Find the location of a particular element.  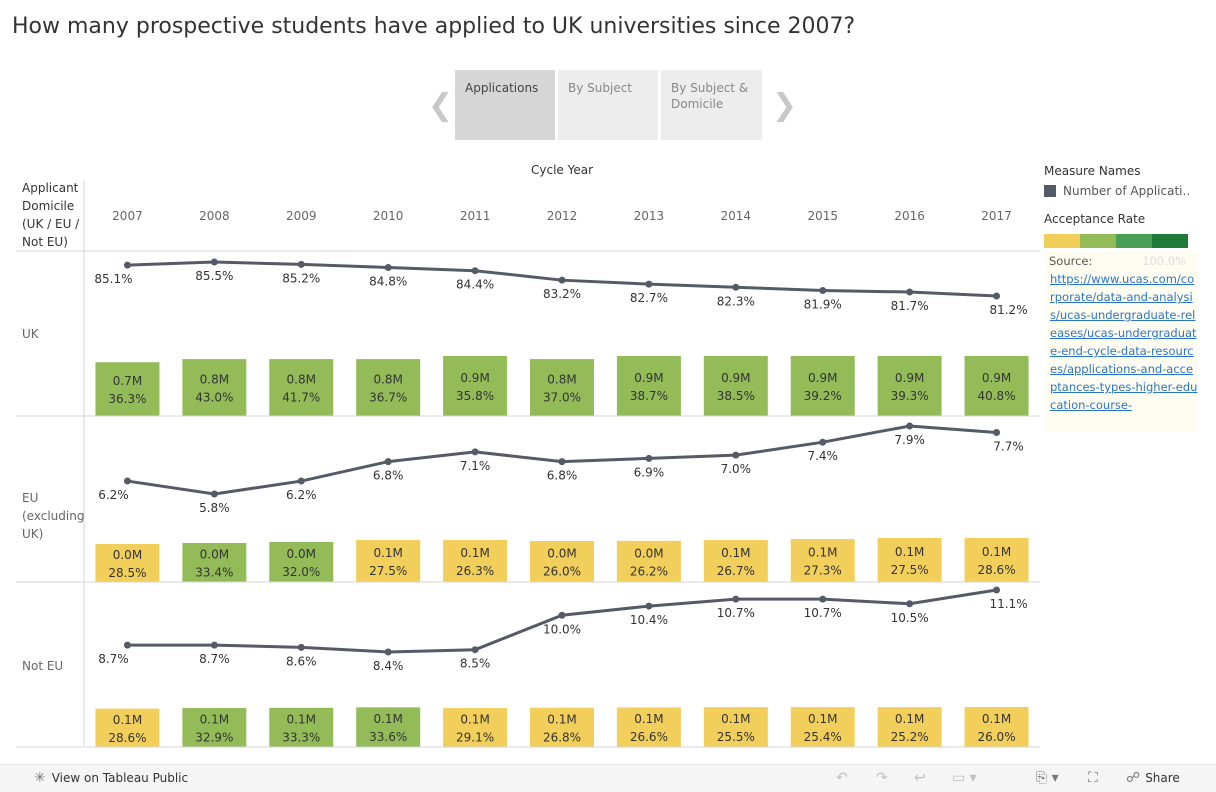

legend-measure-names-header: Measure Names is located at coordinates (1092, 171).